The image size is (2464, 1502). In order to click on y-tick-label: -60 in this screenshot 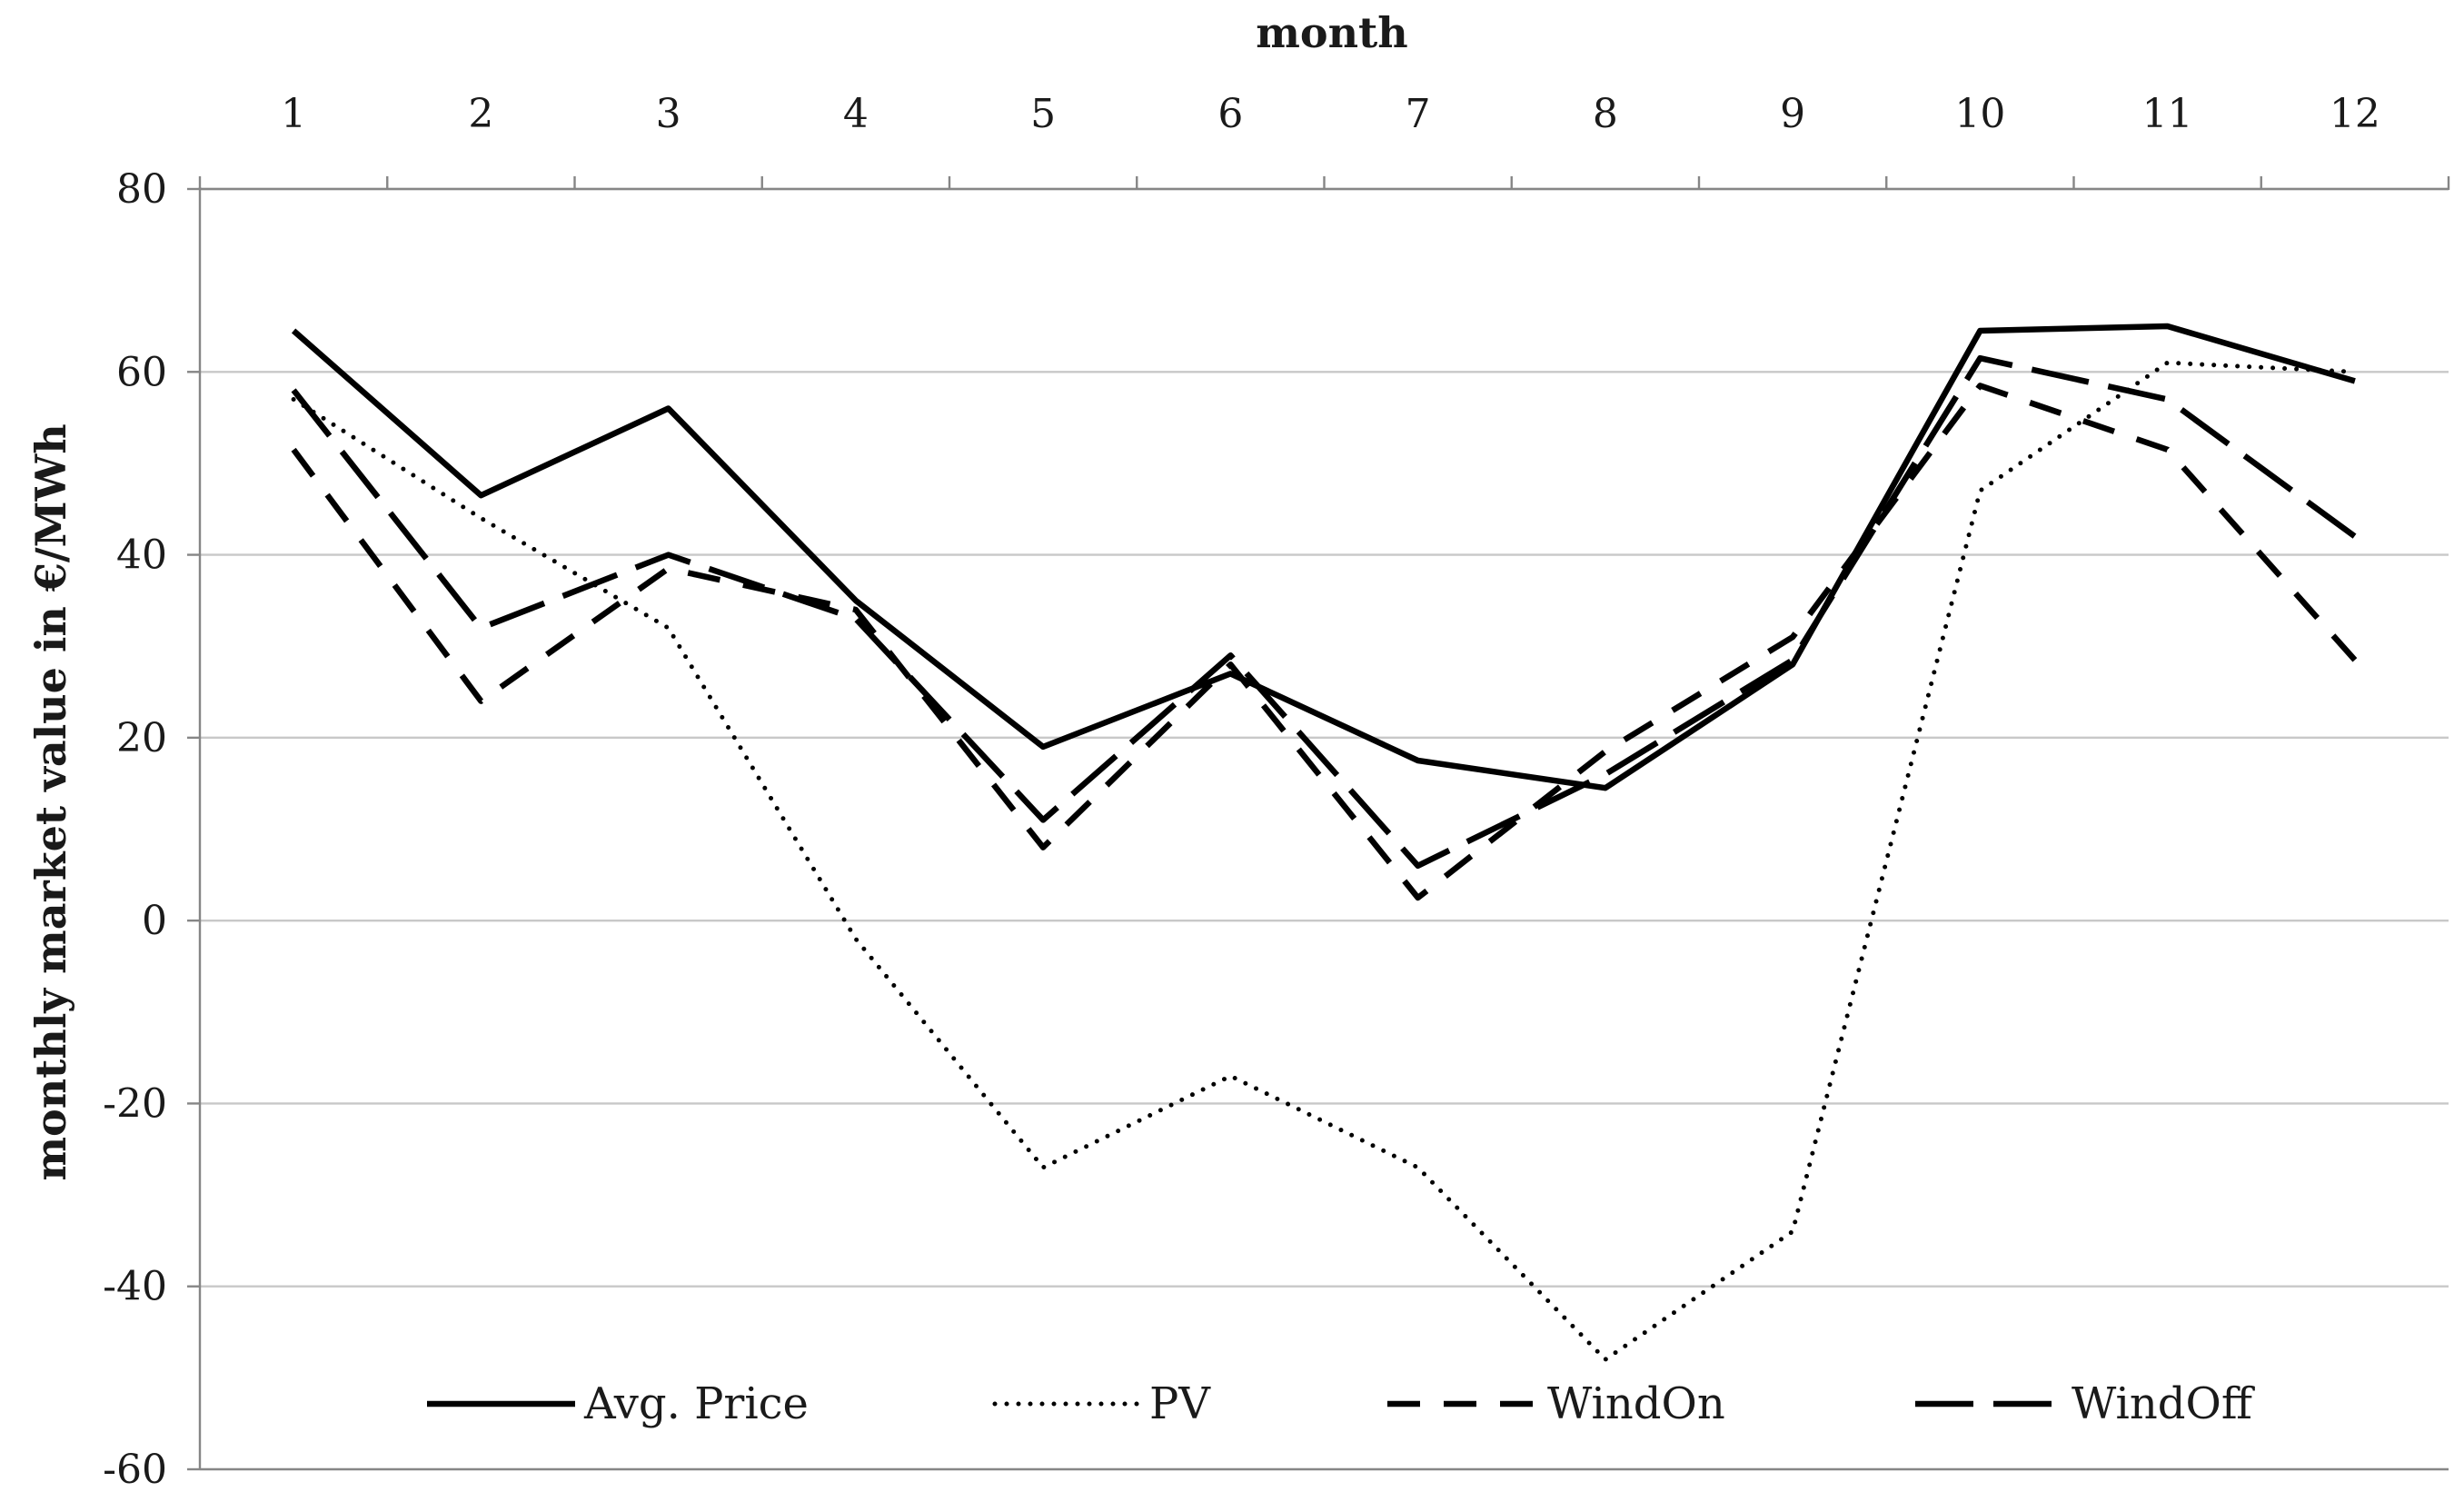, I will do `click(135, 1470)`.